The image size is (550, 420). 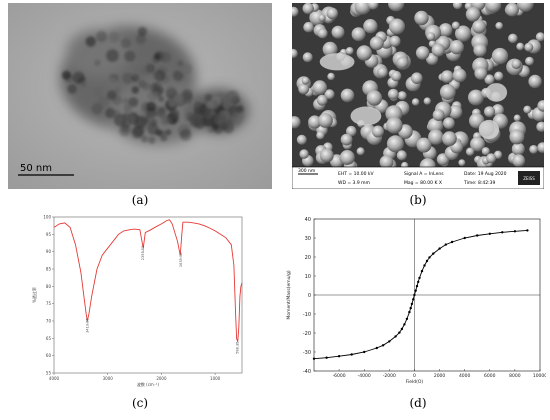 What do you see at coordinates (418, 177) in the screenshot?
I see `sem-info-bar` at bounding box center [418, 177].